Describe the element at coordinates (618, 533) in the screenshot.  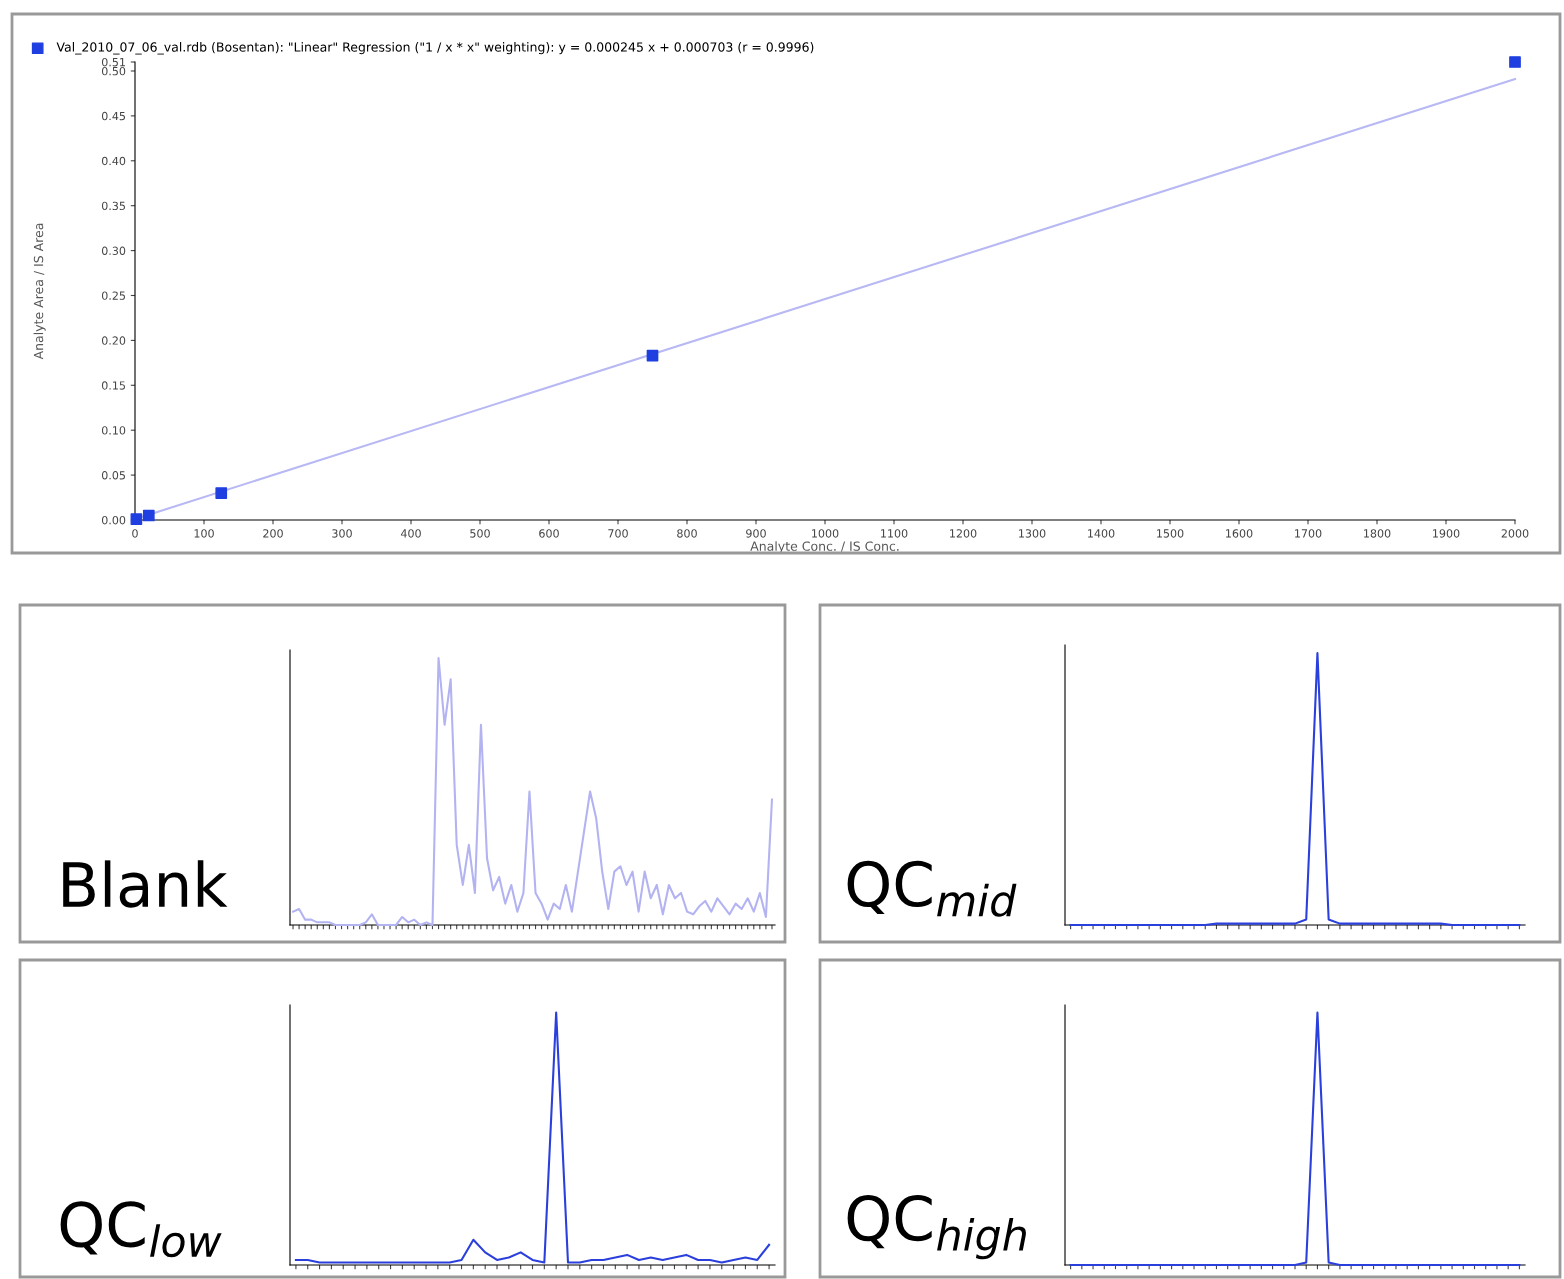
I see `x-tick-label: 700` at that location.